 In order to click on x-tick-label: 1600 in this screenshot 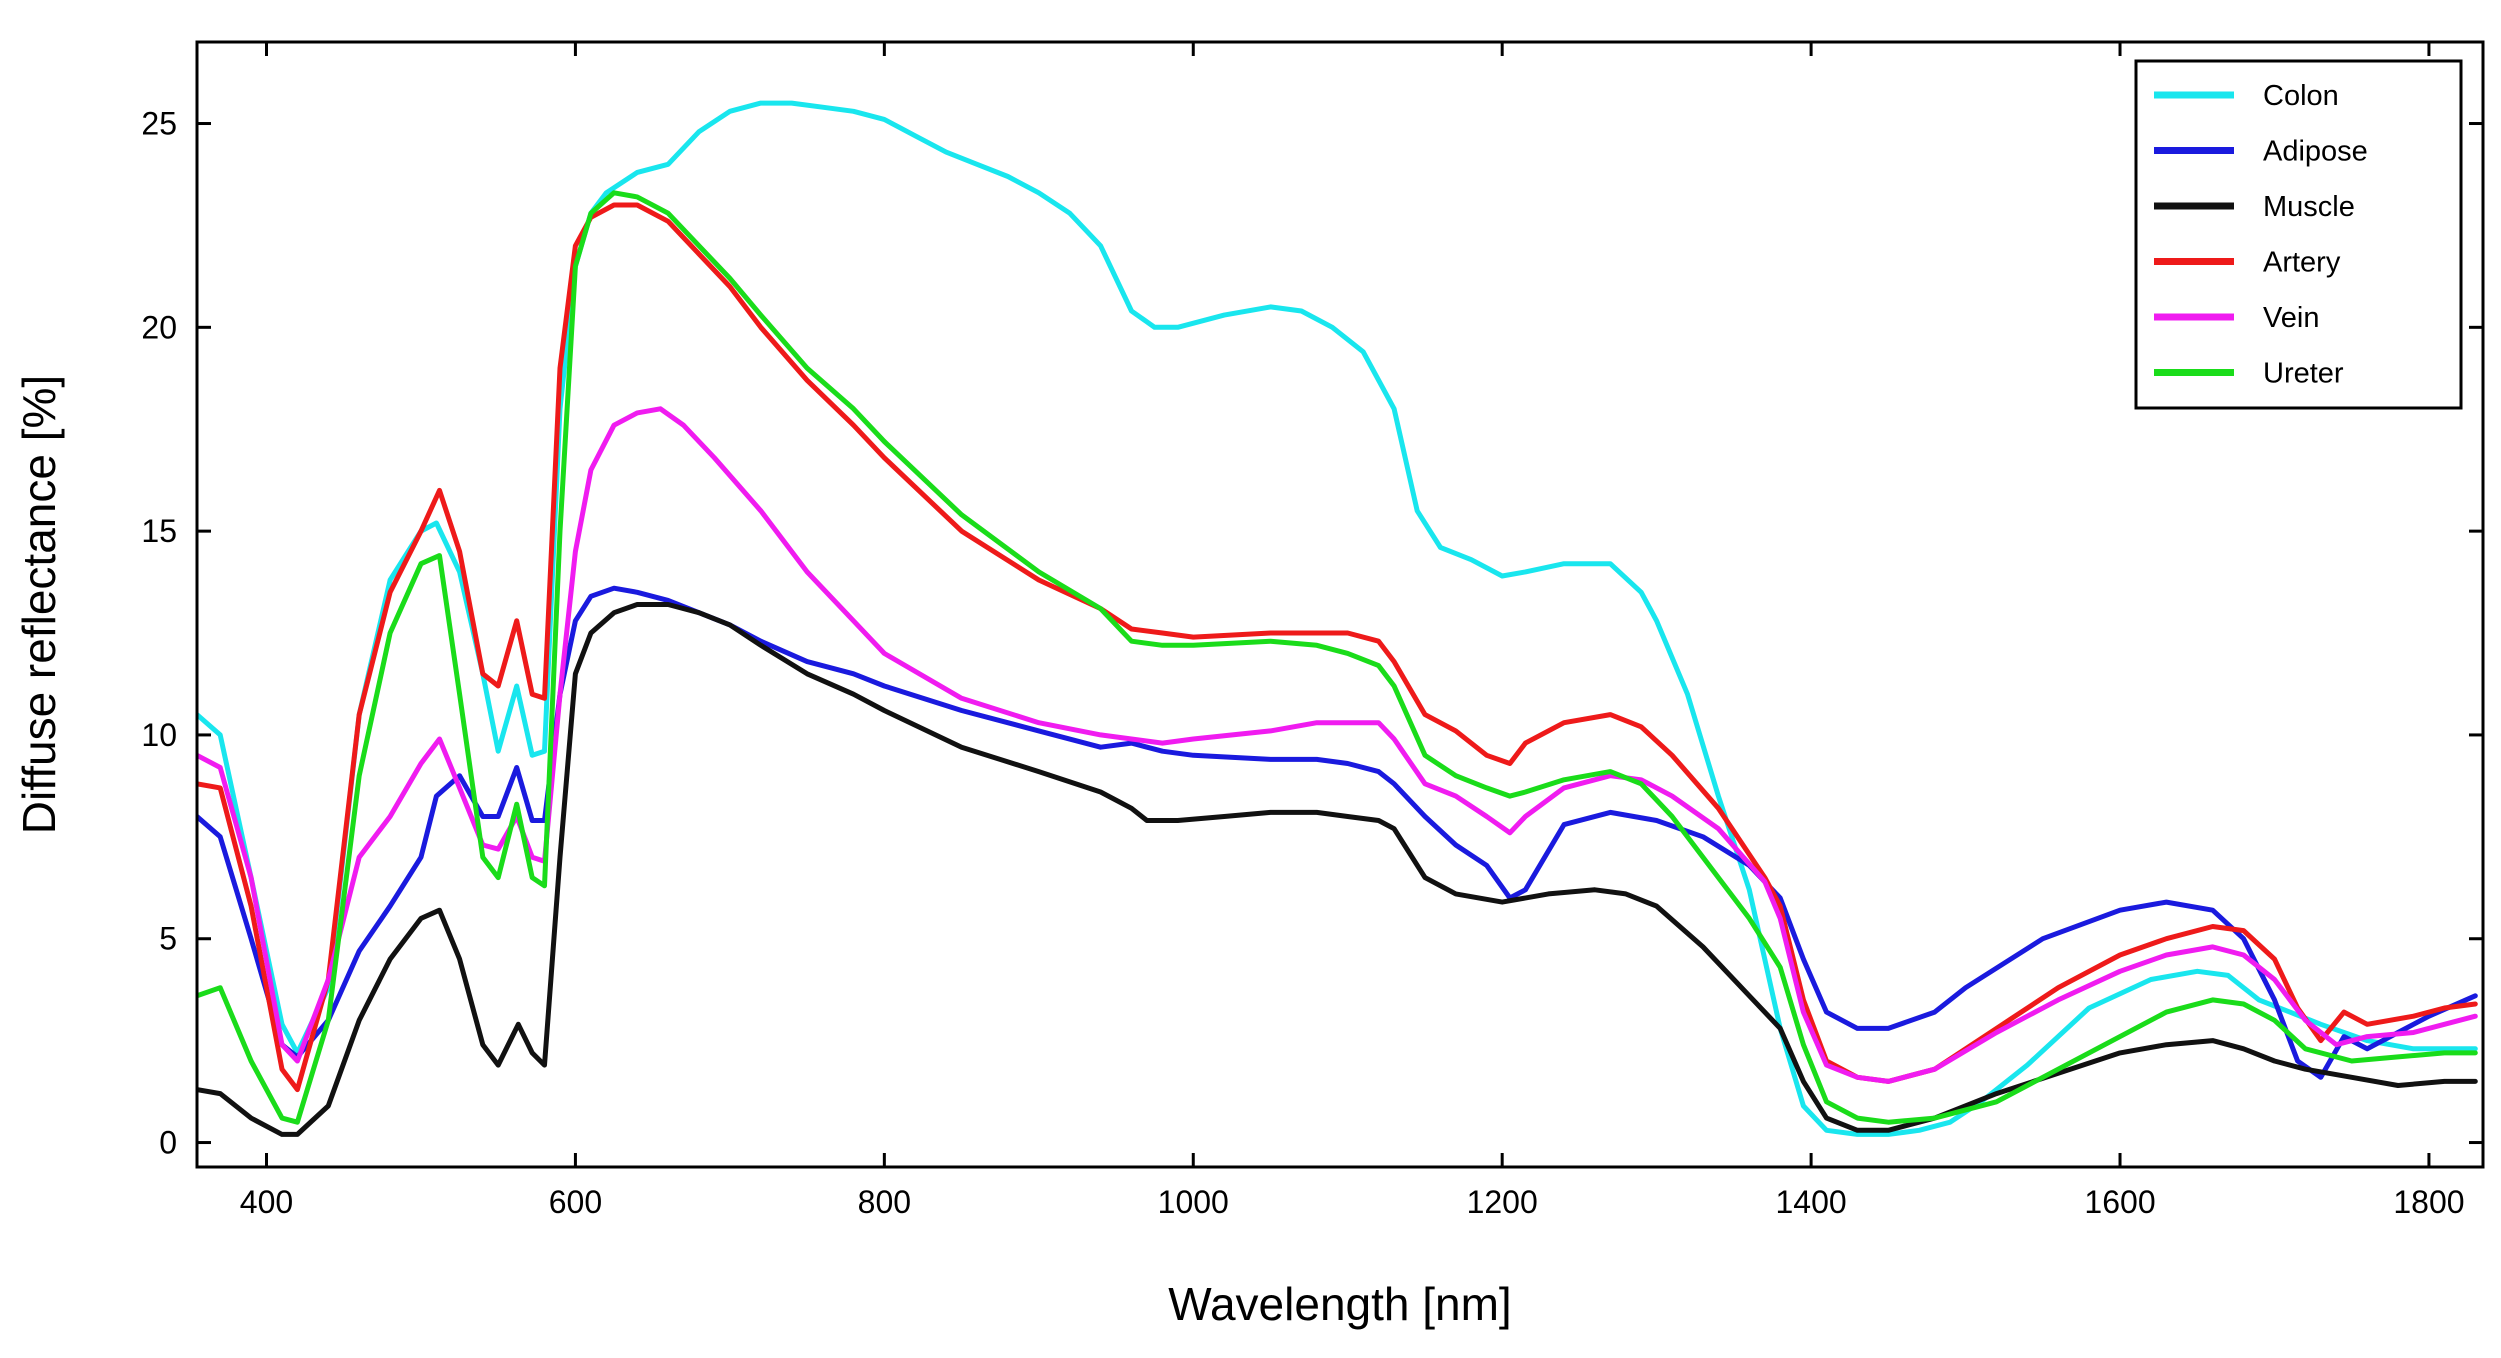, I will do `click(2119, 1202)`.